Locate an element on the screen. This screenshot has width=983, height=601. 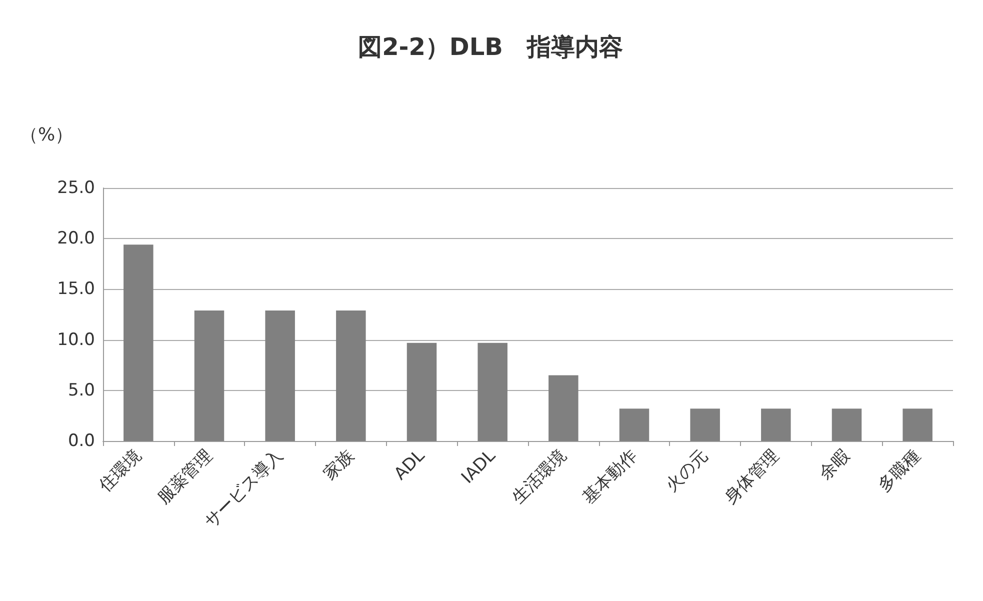
y-tick-label: 5.0 is located at coordinates (81, 390).